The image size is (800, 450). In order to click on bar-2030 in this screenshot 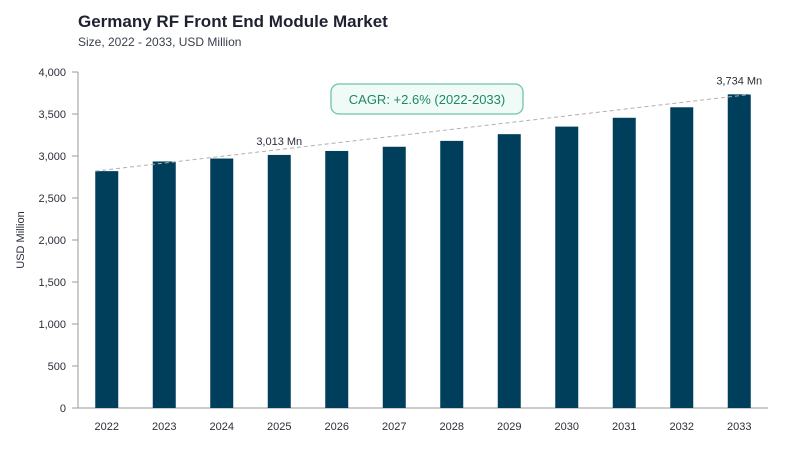, I will do `click(567, 267)`.